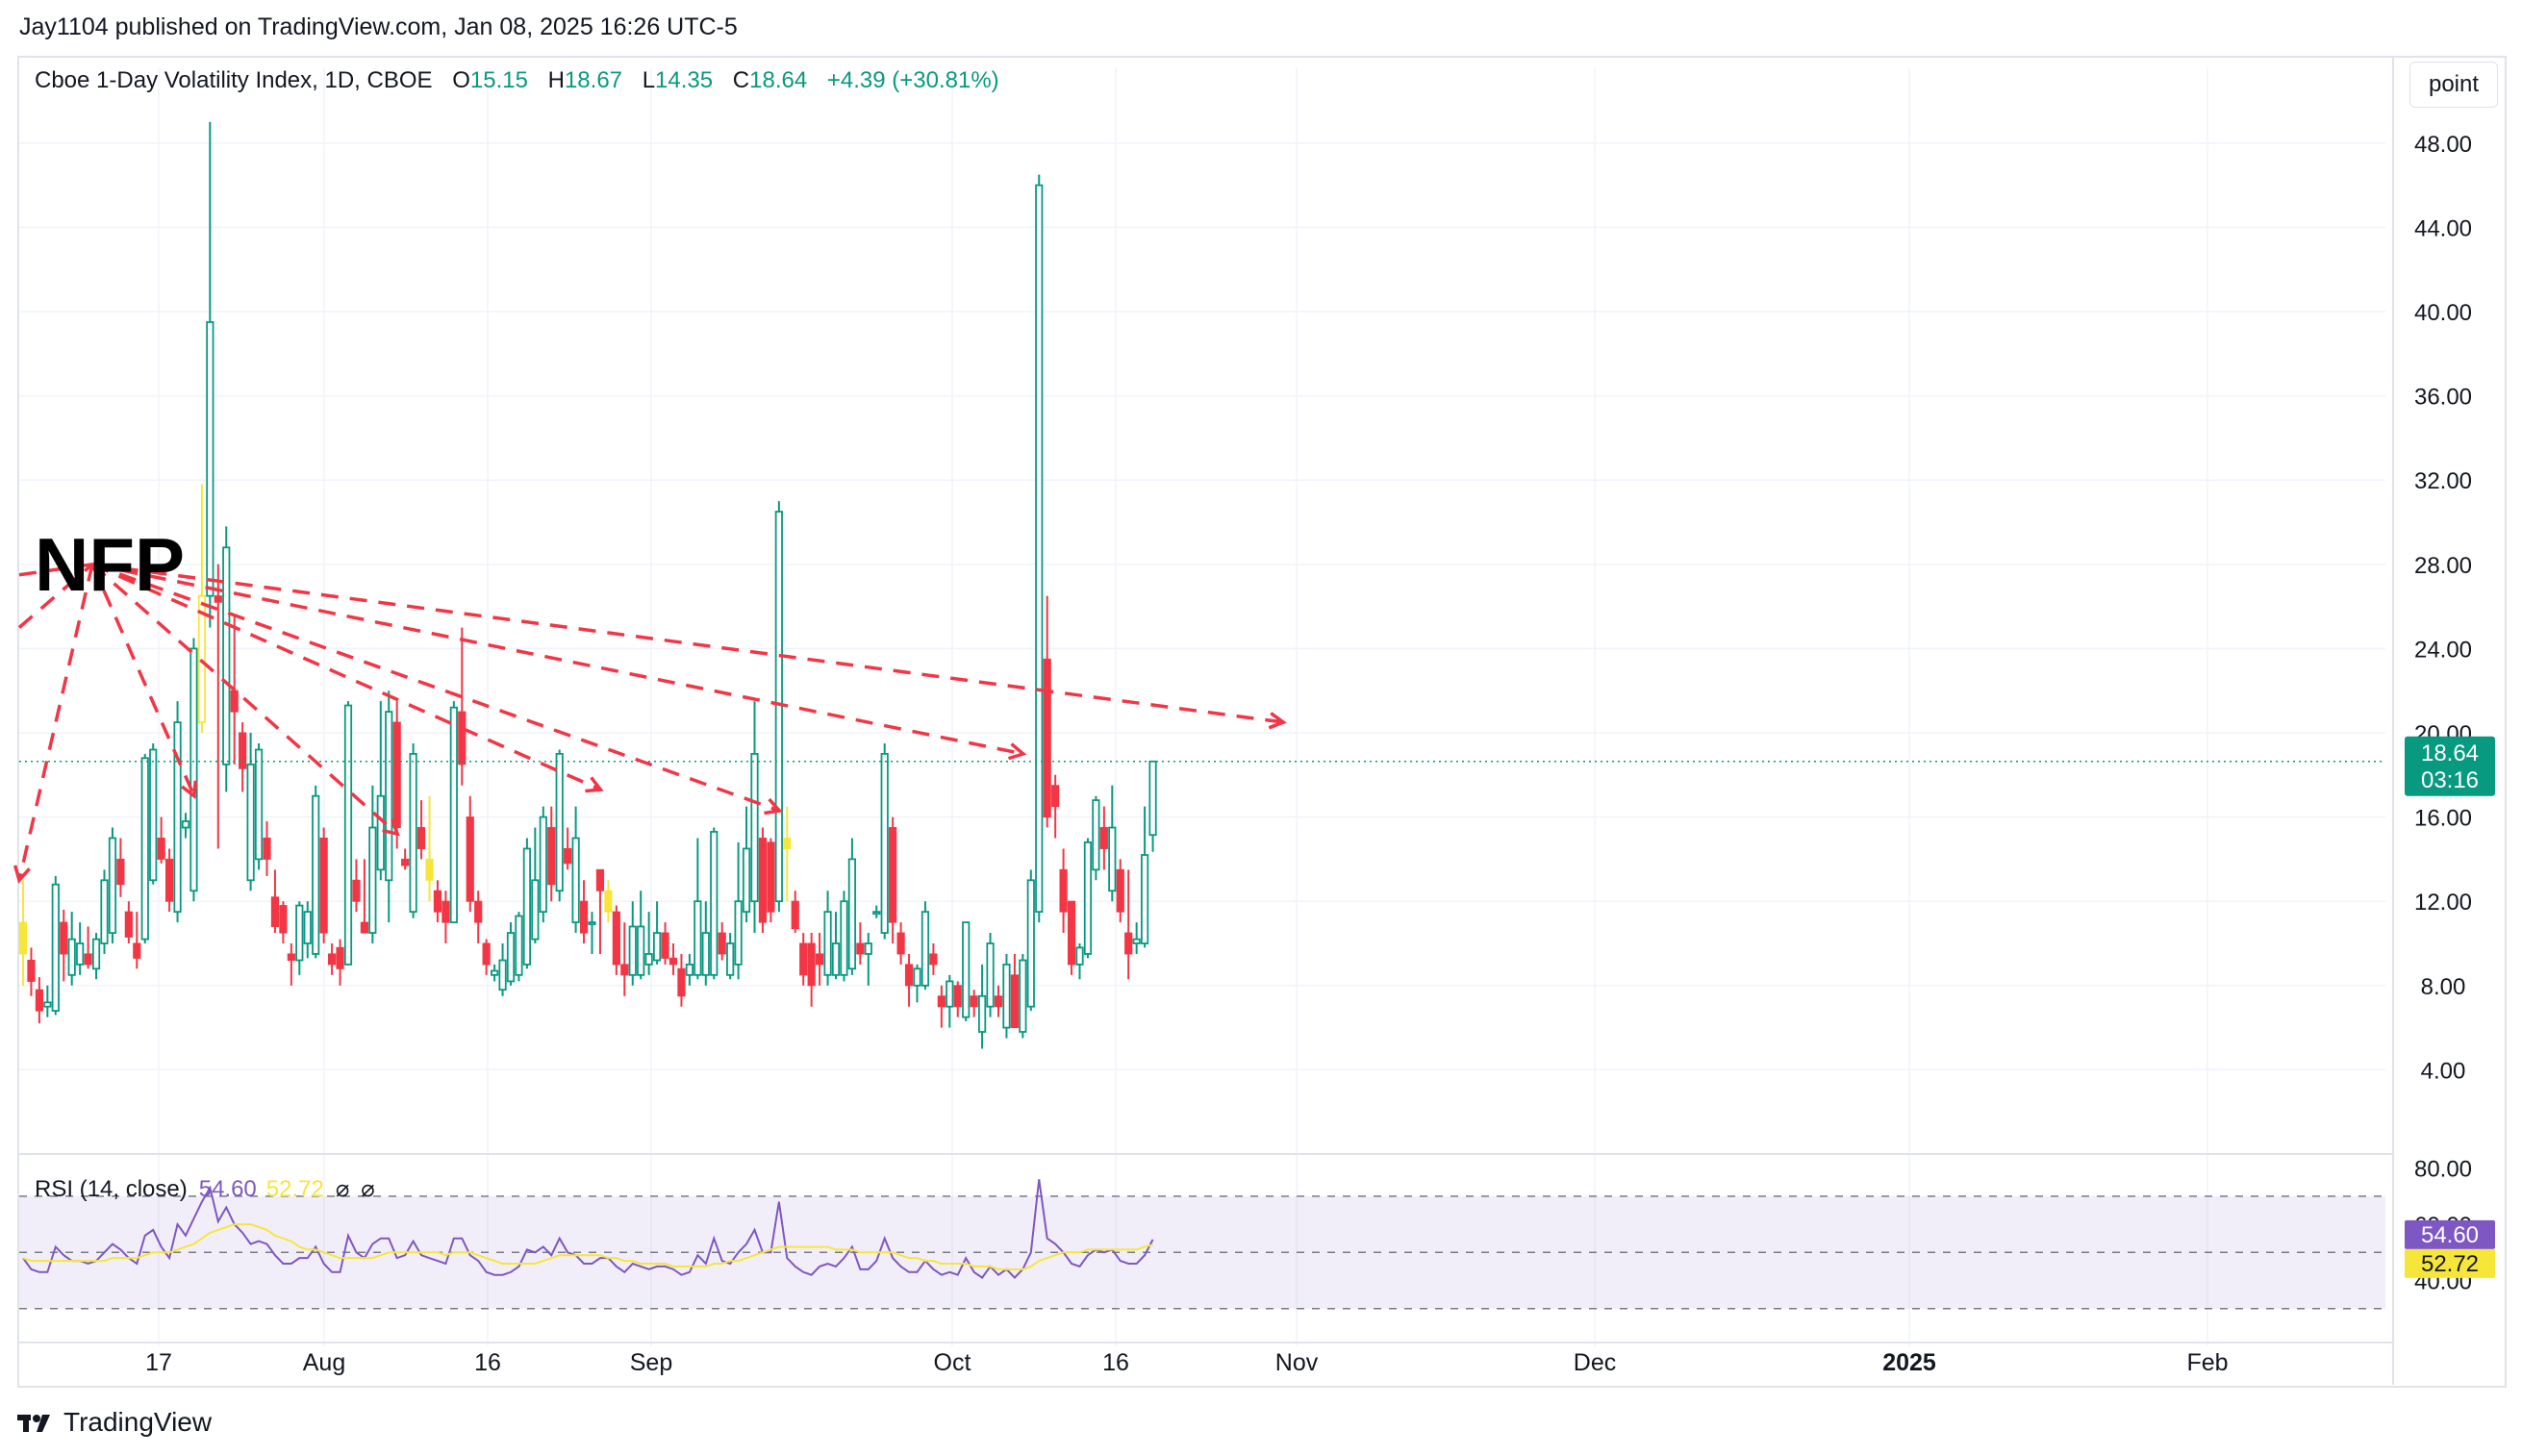 Image resolution: width=2522 pixels, height=1456 pixels. Describe the element at coordinates (2443, 1071) in the screenshot. I see `price-tick-label: 4.00` at that location.